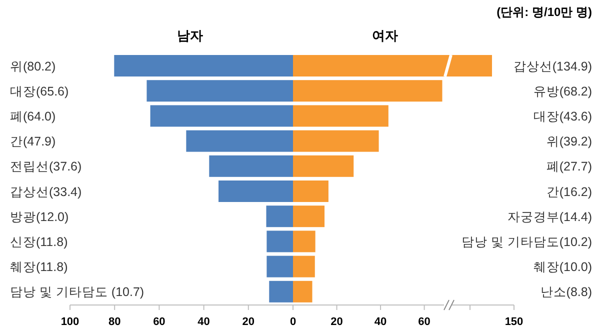 This screenshot has width=600, height=335. What do you see at coordinates (566, 292) in the screenshot?
I see `y-tick-label: 난소(8.8)` at bounding box center [566, 292].